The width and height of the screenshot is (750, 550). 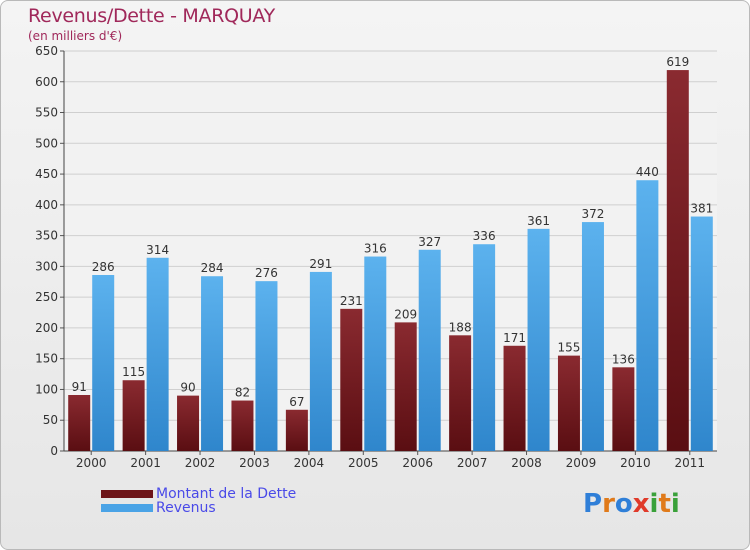 I want to click on legend-swatch-revenus, so click(x=127, y=508).